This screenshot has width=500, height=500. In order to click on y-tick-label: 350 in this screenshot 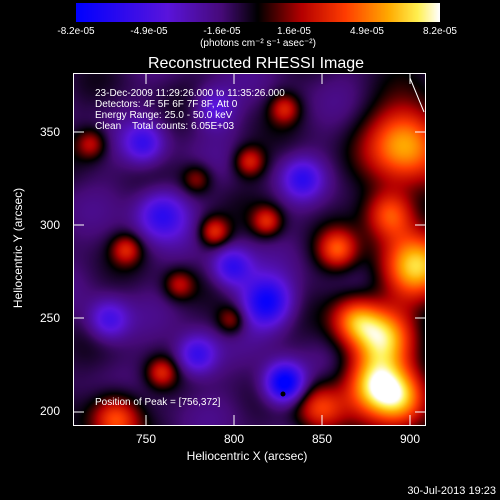, I will do `click(50, 132)`.